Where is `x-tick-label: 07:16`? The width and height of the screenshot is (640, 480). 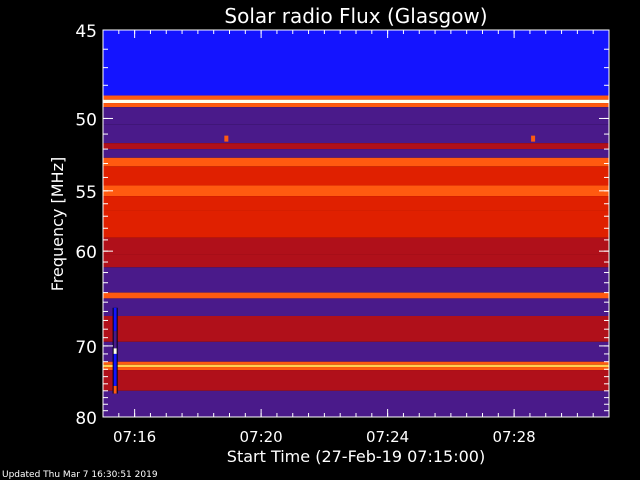 x-tick-label: 07:16 is located at coordinates (134, 437).